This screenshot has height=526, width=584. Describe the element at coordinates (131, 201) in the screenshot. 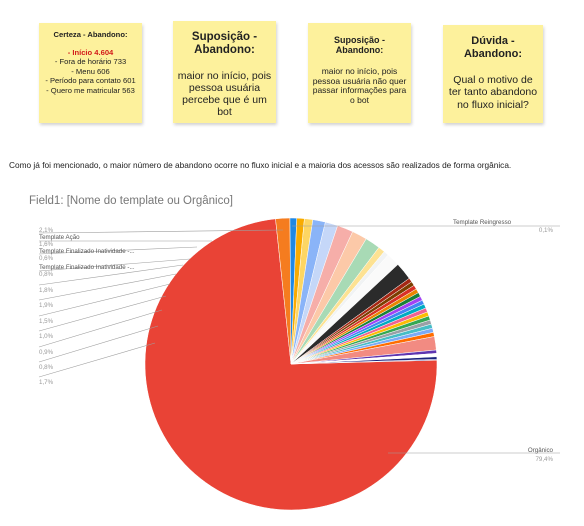

I see `chart-title: Field1: [Nome do template ou Orgânico]` at that location.